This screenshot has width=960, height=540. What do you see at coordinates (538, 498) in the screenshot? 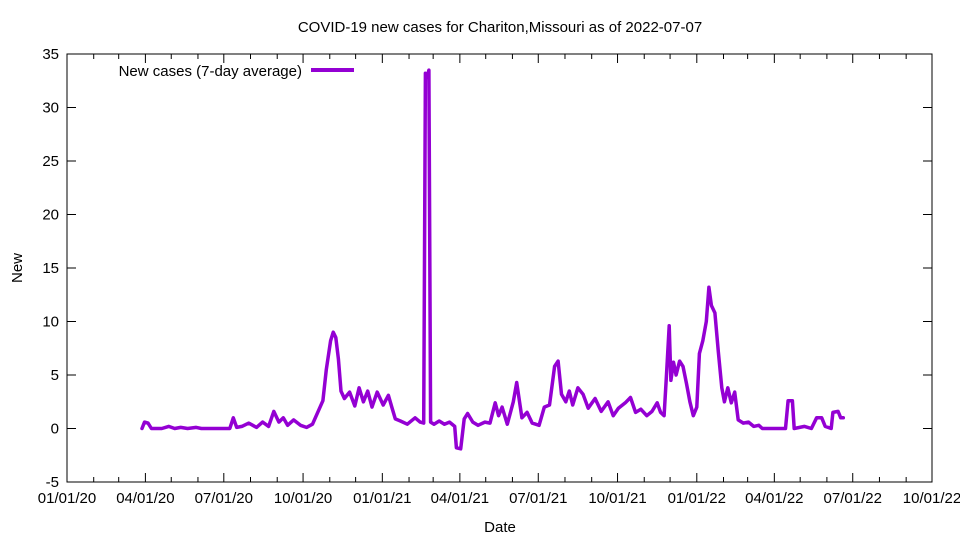
I see `x-tick-label: 07/01/21` at bounding box center [538, 498].